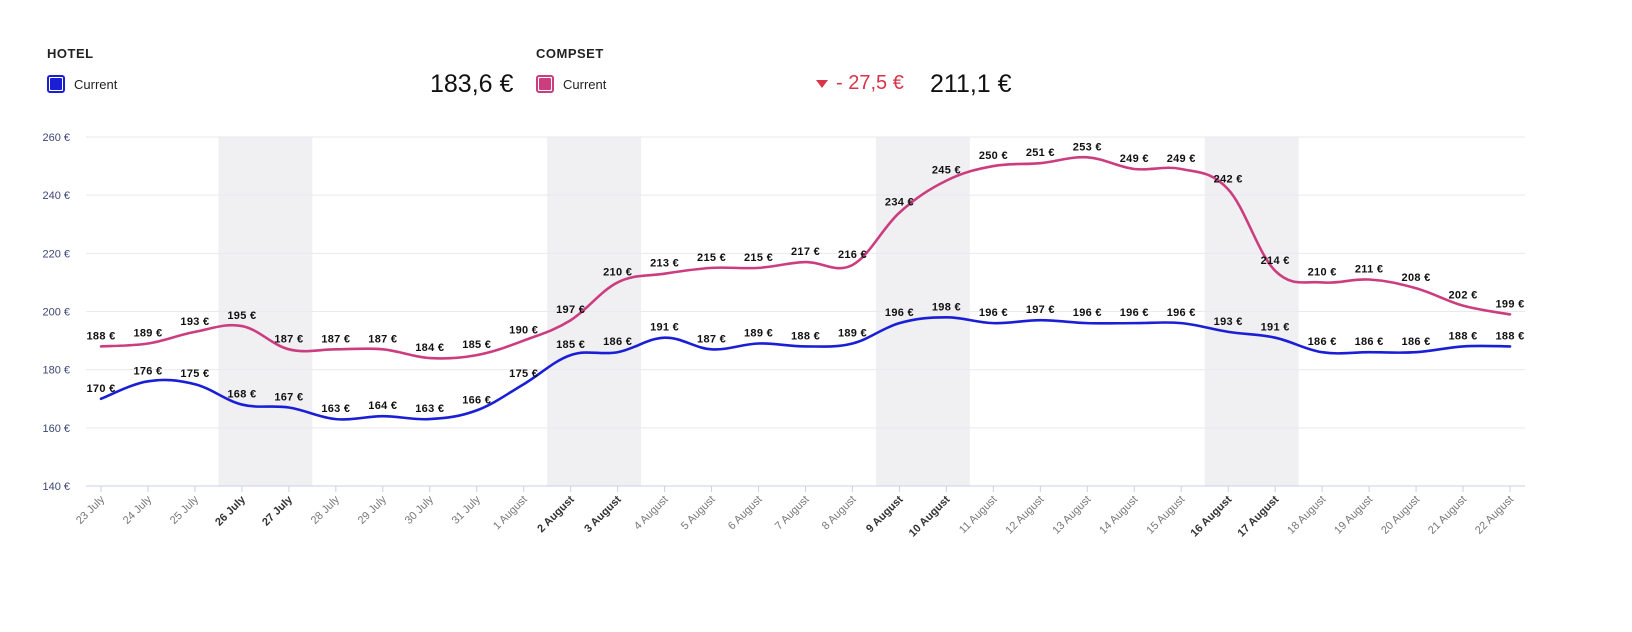 This screenshot has width=1632, height=632. I want to click on x-tick-label: 20 August, so click(1400, 515).